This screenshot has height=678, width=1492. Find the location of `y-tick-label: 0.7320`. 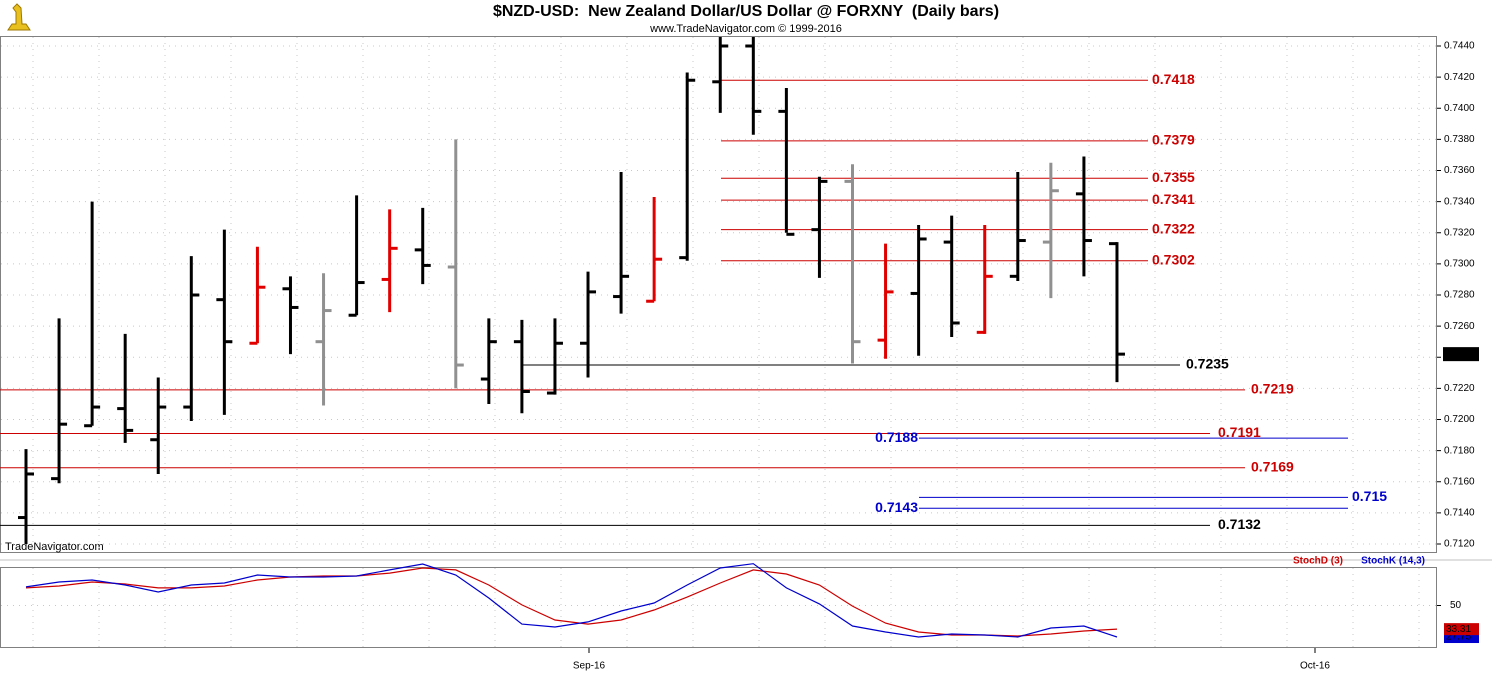

y-tick-label: 0.7320 is located at coordinates (1459, 232).